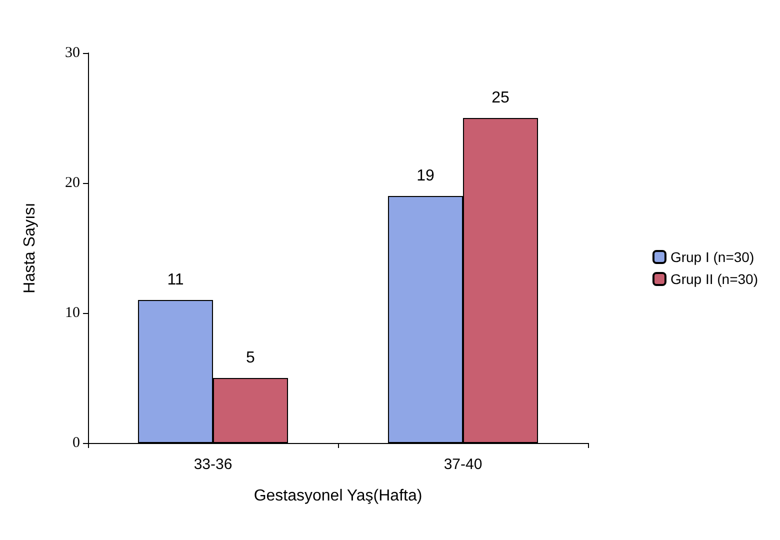  Describe the element at coordinates (213, 464) in the screenshot. I see `x-tick-label: 33-36` at that location.